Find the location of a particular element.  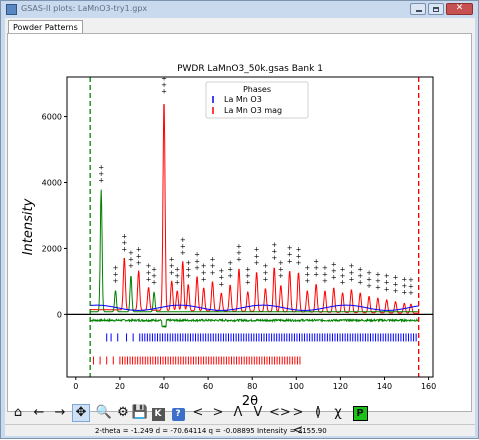

contract-x-button: >< is located at coordinates (298, 421).